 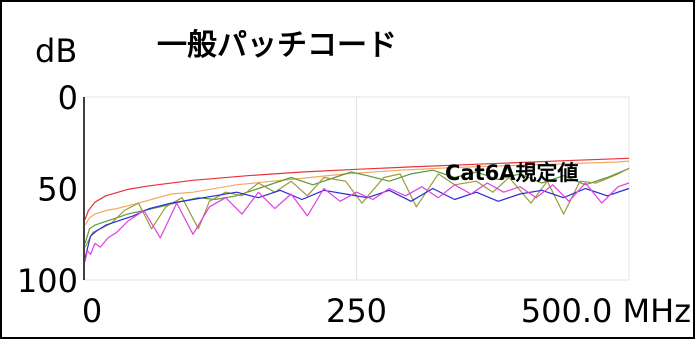 I want to click on limit-annotation: Cat6A規定値, so click(x=512, y=173).